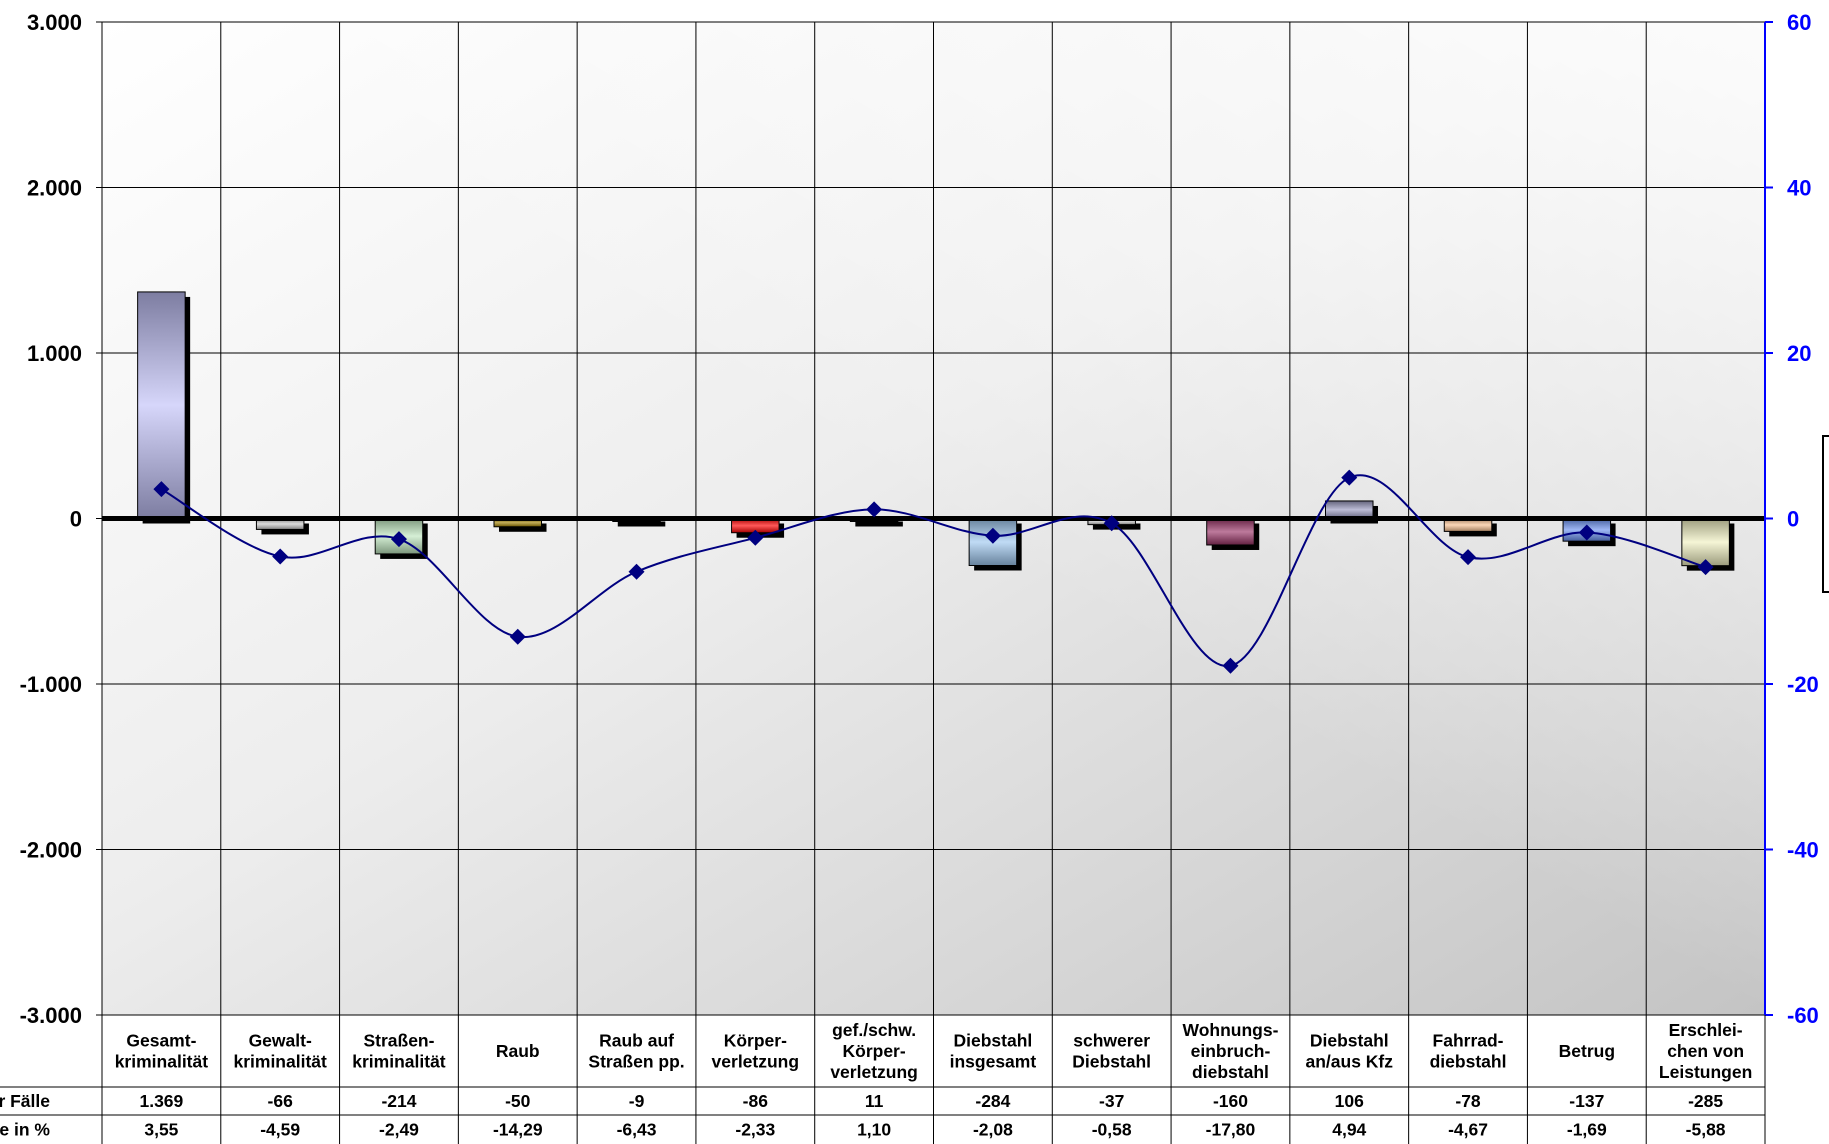 This screenshot has width=1829, height=1144. Describe the element at coordinates (637, 1101) in the screenshot. I see `table-cell: -9` at that location.